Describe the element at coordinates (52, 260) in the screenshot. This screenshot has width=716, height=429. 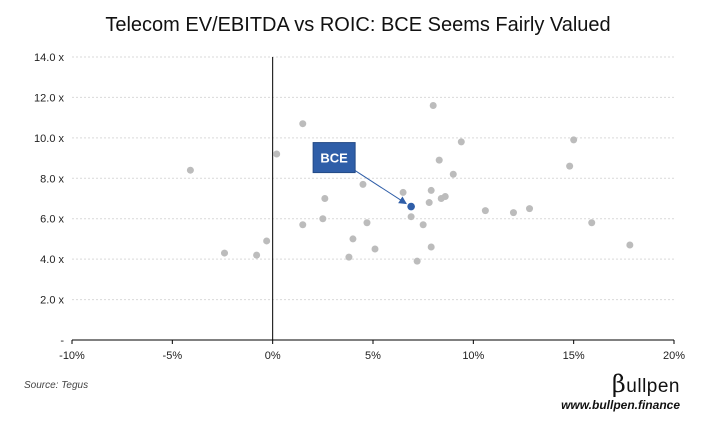
I see `y-tick-label: 4.0 x` at that location.